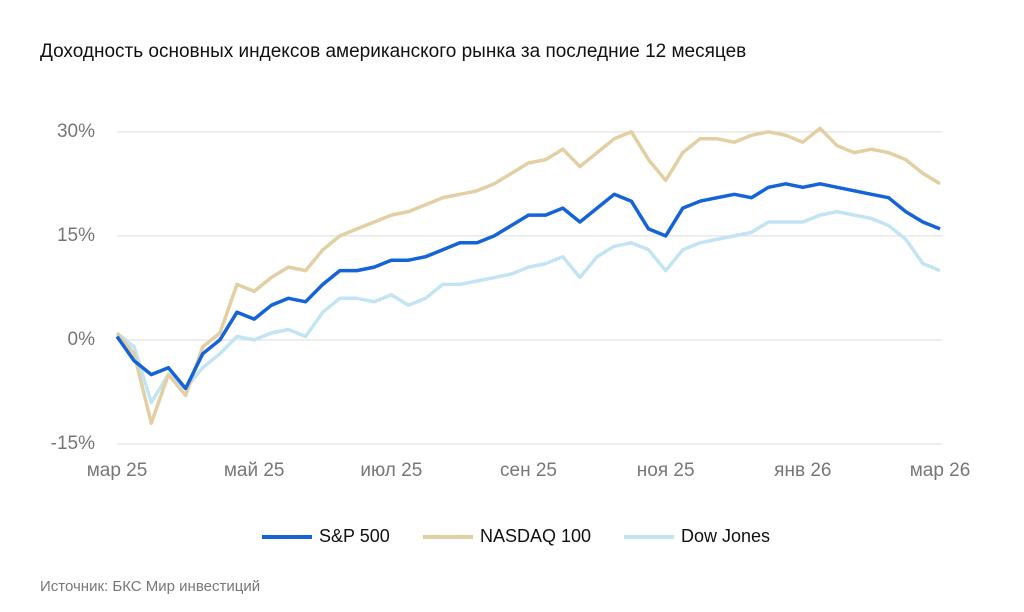  I want to click on x-tick-label: мар 25, so click(117, 470).